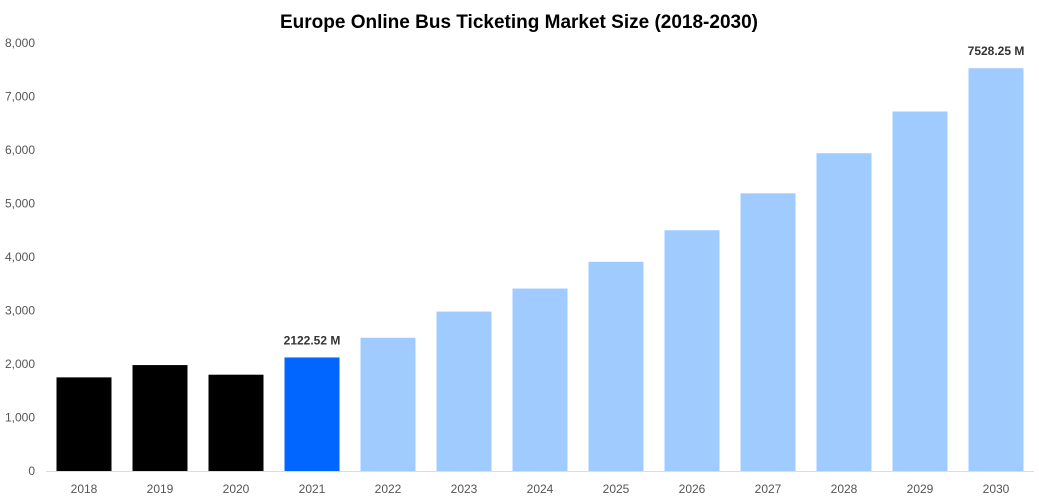  Describe the element at coordinates (540, 489) in the screenshot. I see `x-tick-label: 2024` at that location.